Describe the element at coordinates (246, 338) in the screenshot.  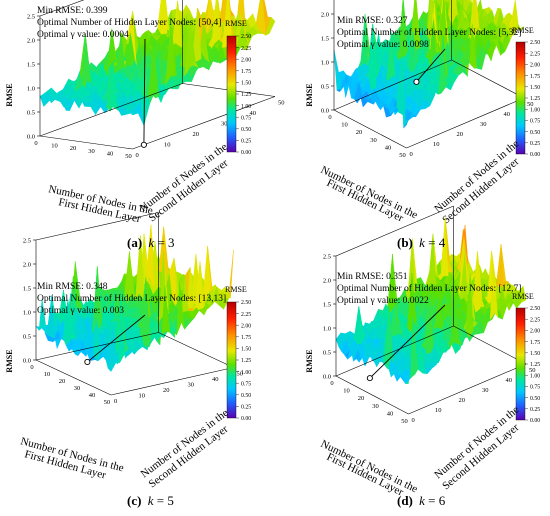
I see `colorbar-tick-label: 1.75` at that location.